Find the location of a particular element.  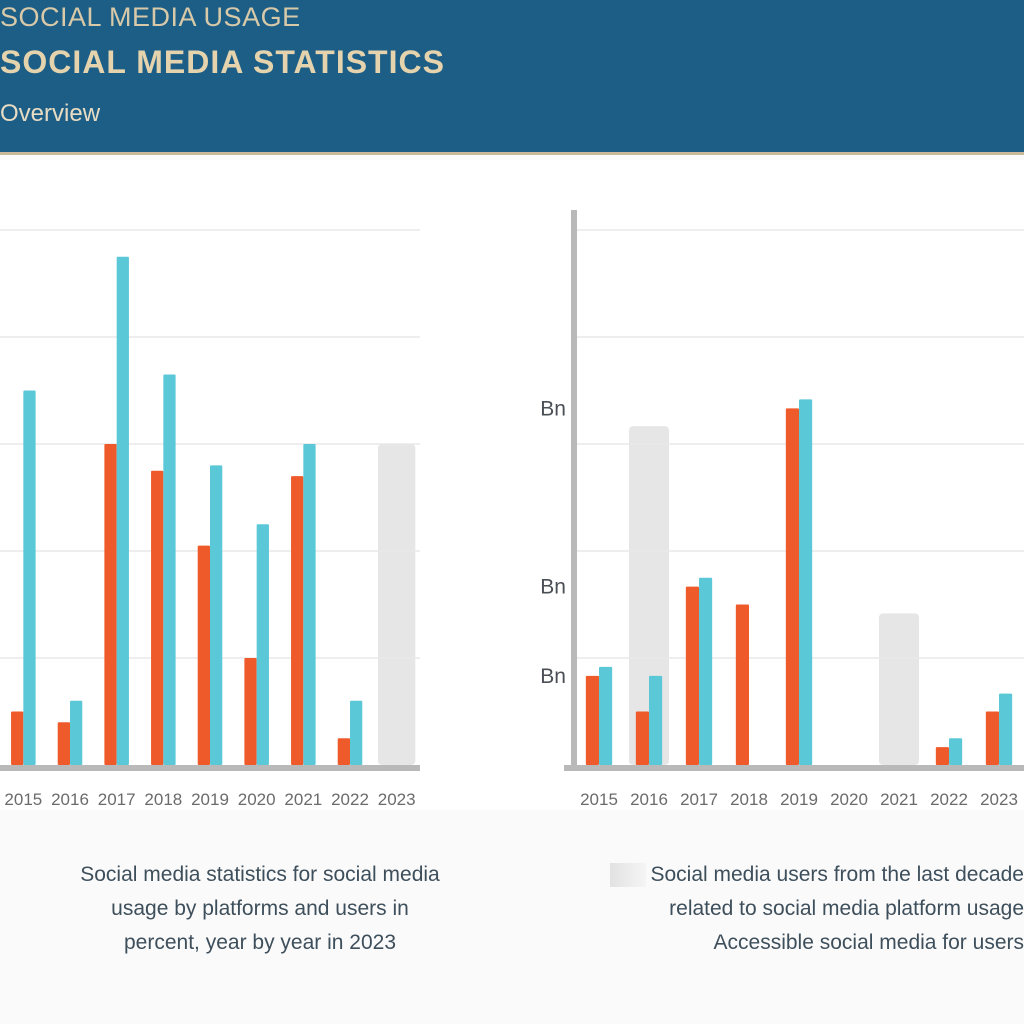

caption-line: percent, year by year in 2023 is located at coordinates (260, 942).